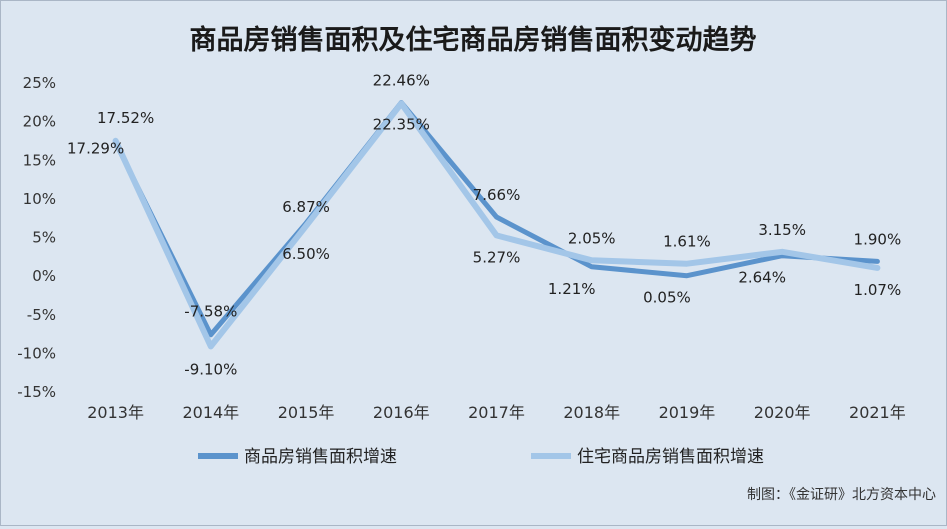  Describe the element at coordinates (36, 392) in the screenshot. I see `y-tick-label: -15%` at that location.